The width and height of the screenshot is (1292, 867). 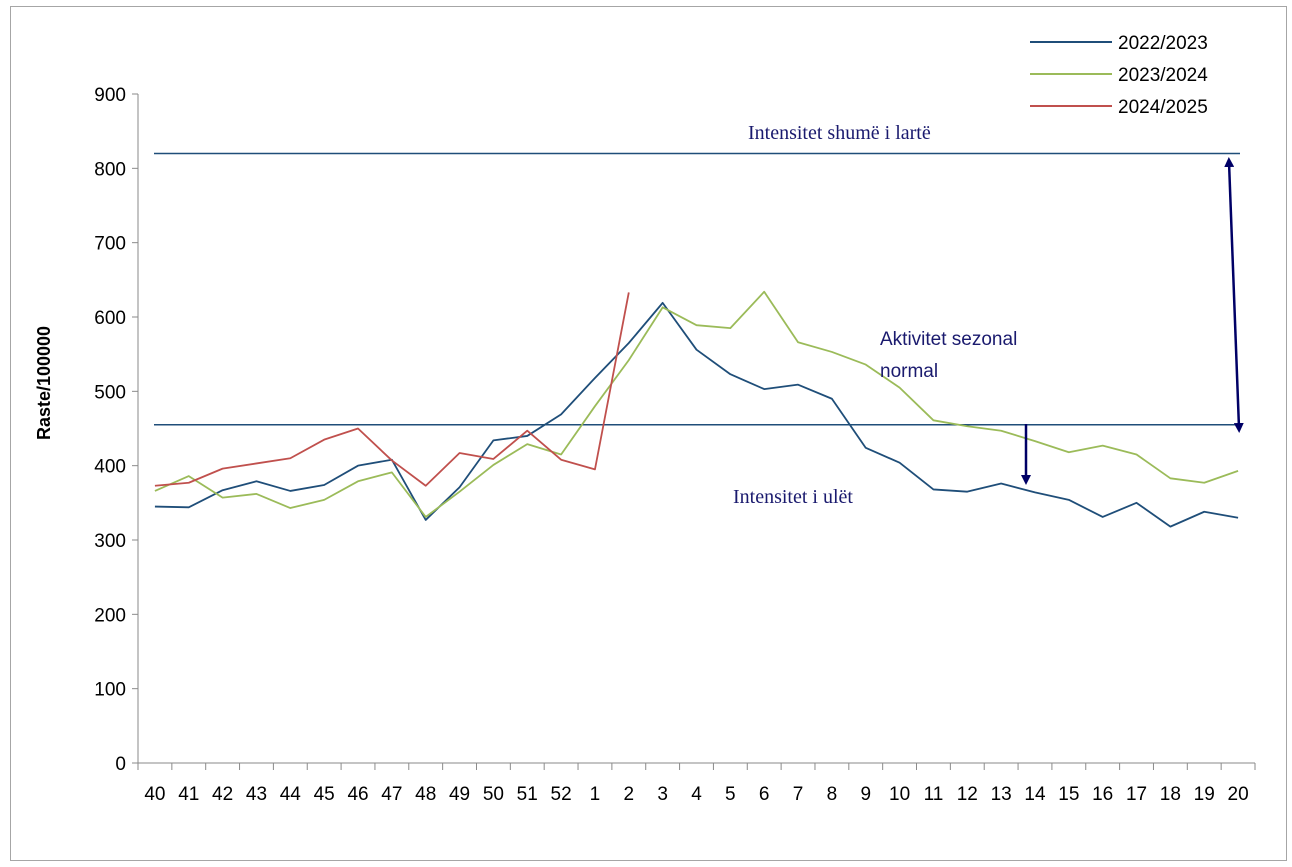 I want to click on x-tick-label: 16, so click(x=1102, y=794).